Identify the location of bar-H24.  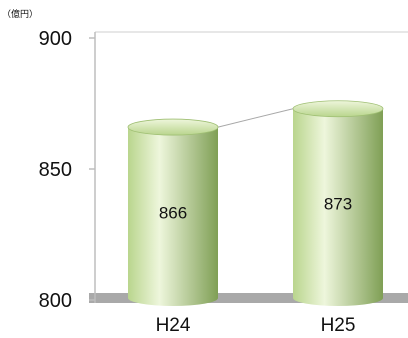
(173, 212).